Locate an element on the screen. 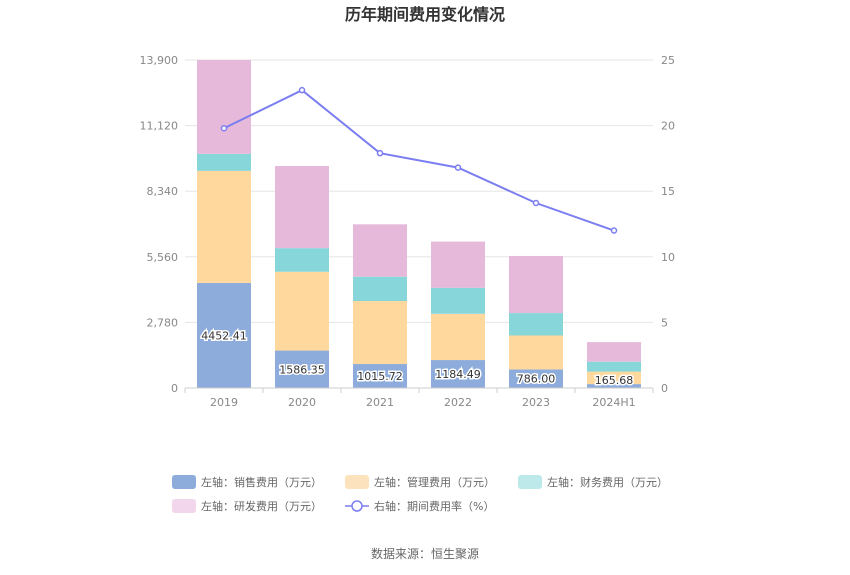  right-tick-label: 15 is located at coordinates (668, 191).